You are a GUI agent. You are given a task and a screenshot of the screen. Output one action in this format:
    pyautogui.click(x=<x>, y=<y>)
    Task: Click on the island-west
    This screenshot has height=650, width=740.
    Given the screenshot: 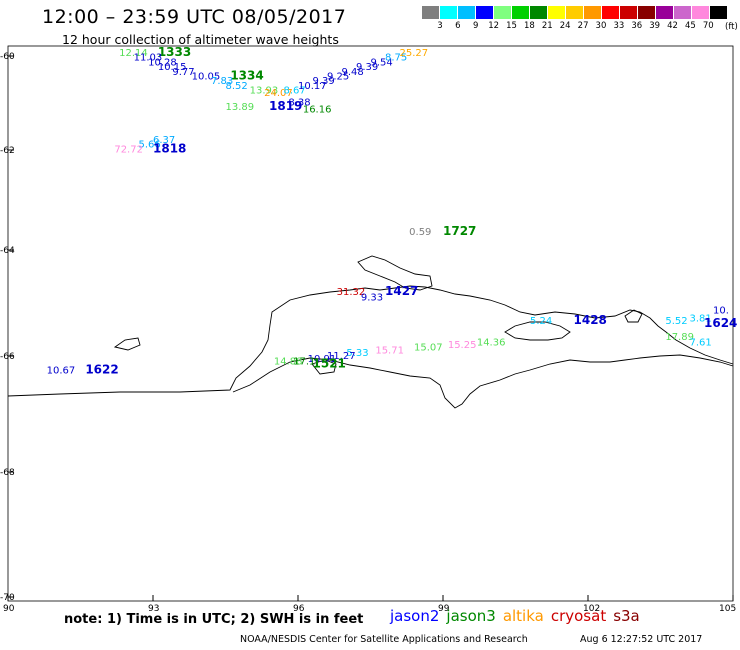 What is the action you would take?
    pyautogui.click(x=127, y=344)
    